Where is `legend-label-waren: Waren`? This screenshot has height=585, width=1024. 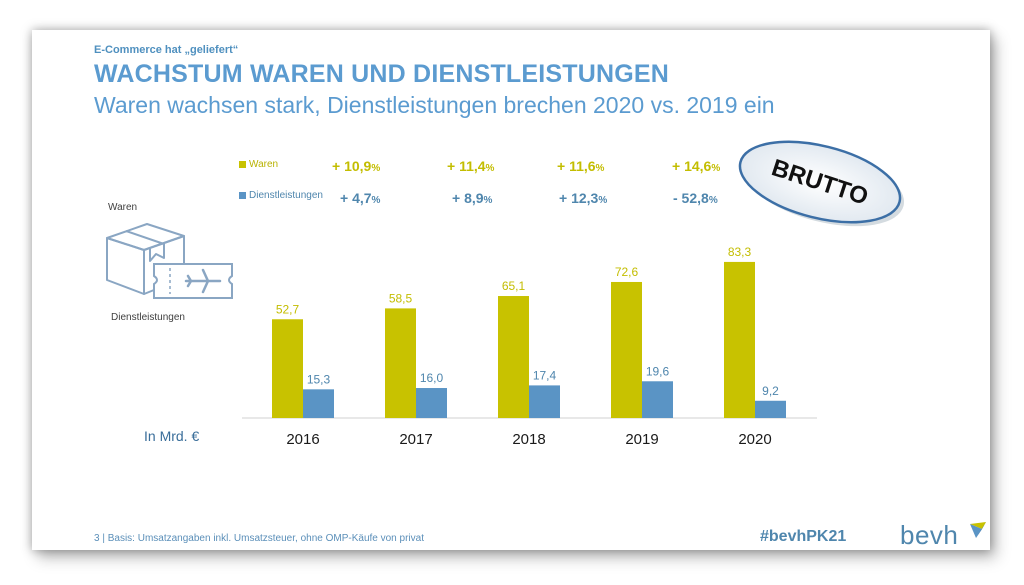
legend-label-waren: Waren is located at coordinates (264, 164).